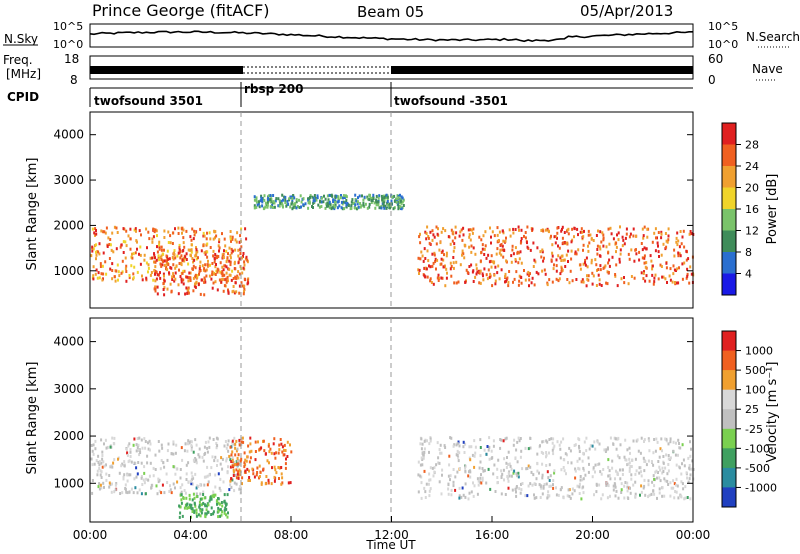 Image resolution: width=800 pixels, height=554 pixels. What do you see at coordinates (723, 44) in the screenshot?
I see `noise-right-tick-bottom: 10^0` at bounding box center [723, 44].